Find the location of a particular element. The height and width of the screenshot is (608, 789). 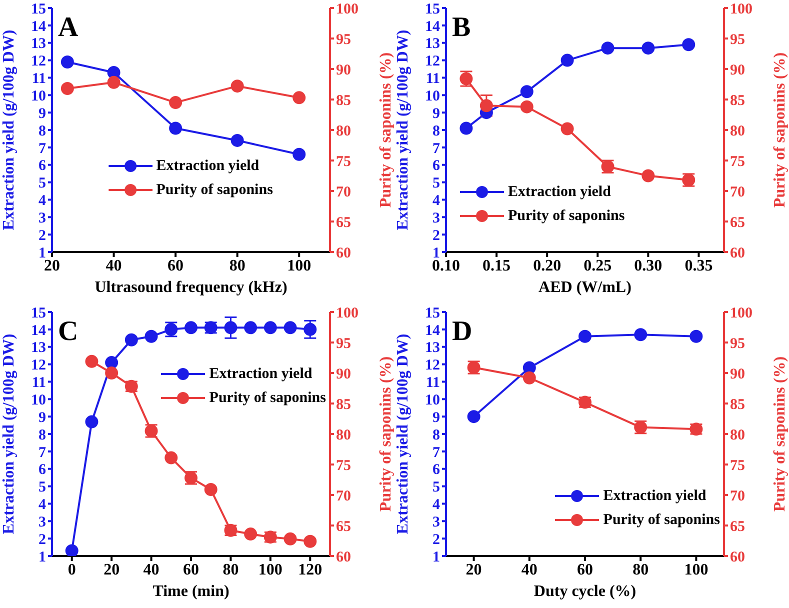

x-tick-label: 0.15 is located at coordinates (496, 265).